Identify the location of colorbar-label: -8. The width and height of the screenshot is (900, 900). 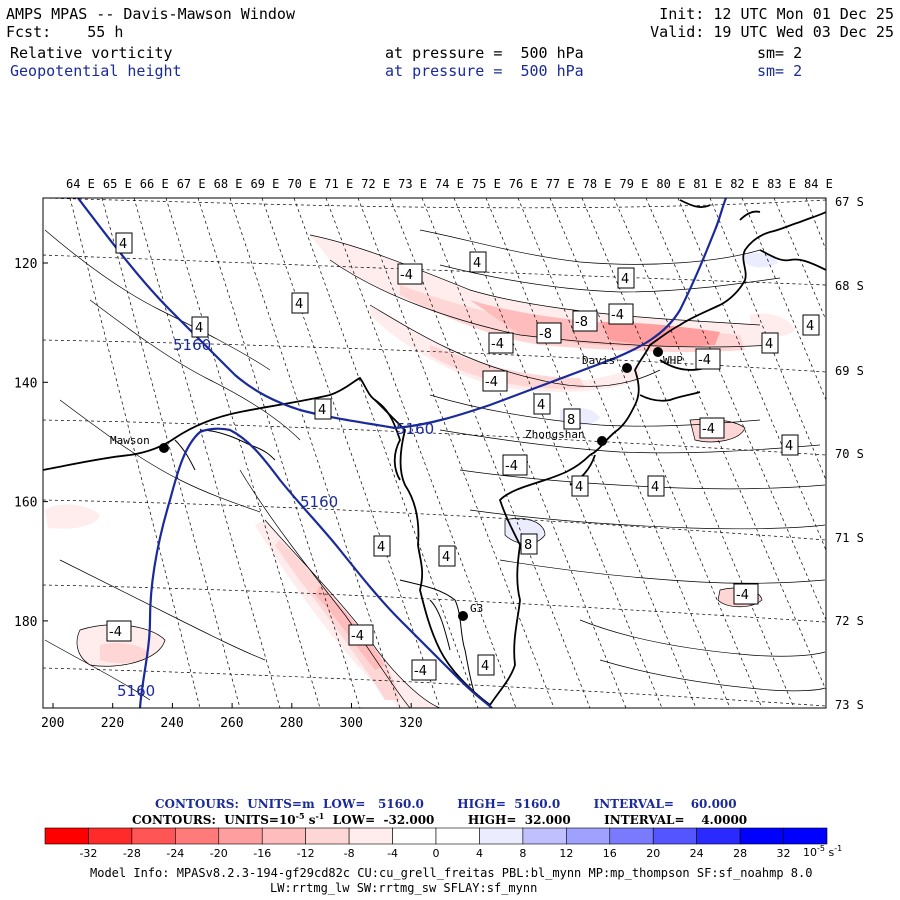
(349, 853).